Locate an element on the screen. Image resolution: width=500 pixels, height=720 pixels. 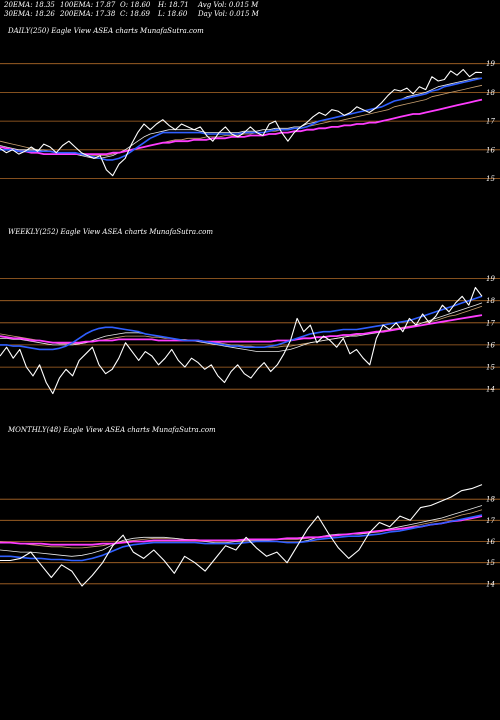
daily-ema-blue-line is located at coordinates (241, 119).